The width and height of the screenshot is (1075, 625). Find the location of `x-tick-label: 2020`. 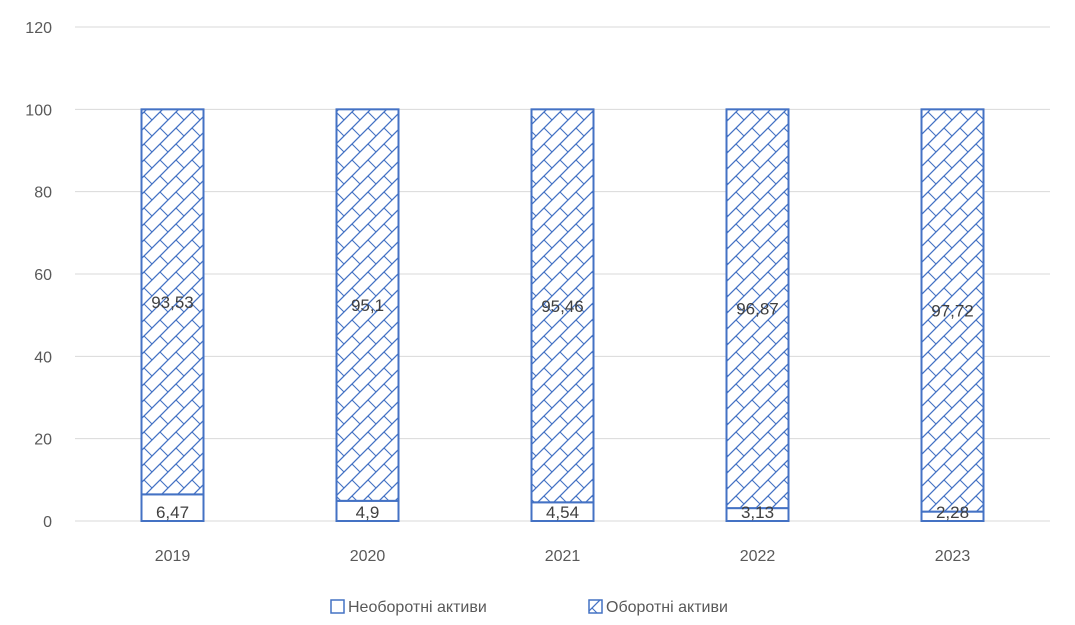

x-tick-label: 2020 is located at coordinates (368, 556).